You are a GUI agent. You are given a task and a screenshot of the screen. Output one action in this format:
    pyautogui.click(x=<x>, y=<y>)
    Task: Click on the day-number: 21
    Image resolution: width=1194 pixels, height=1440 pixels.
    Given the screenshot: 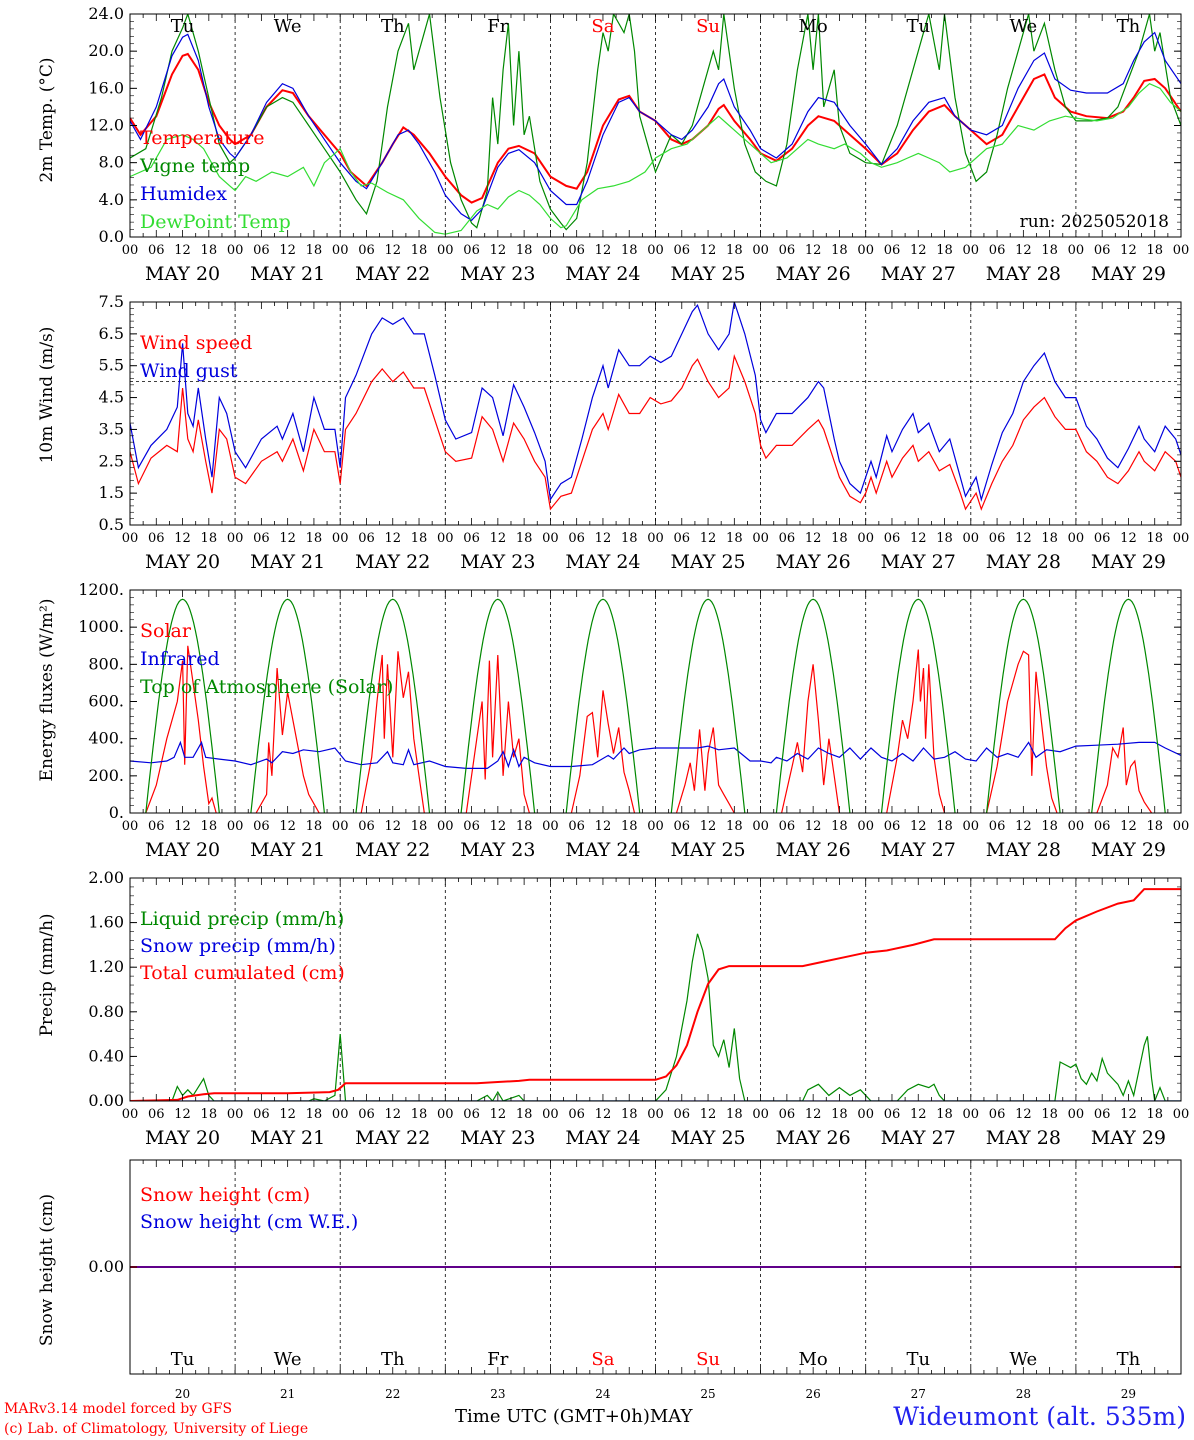 What is the action you would take?
    pyautogui.click(x=287, y=1394)
    